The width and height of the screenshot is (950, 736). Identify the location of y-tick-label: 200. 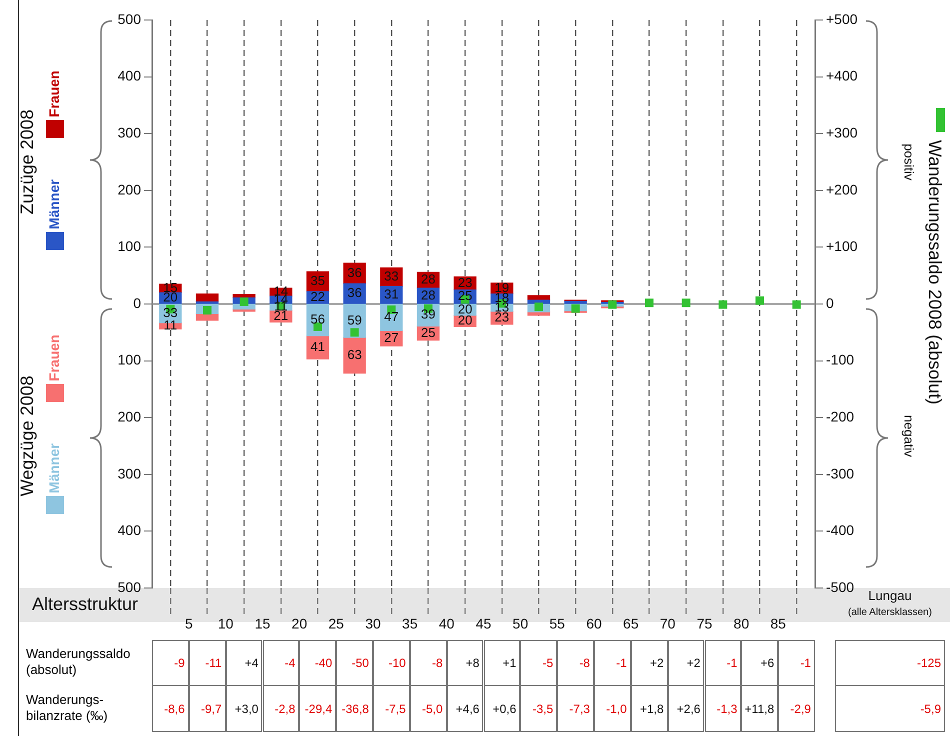
(130, 189).